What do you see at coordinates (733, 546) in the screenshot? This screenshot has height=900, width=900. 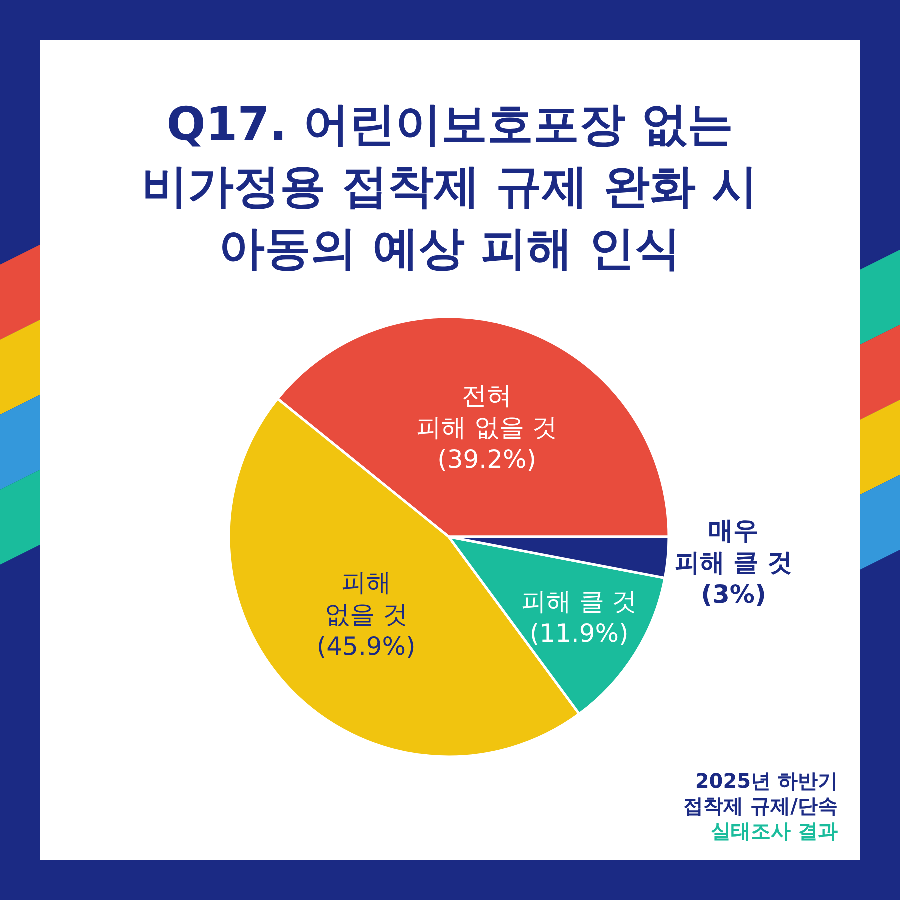 I see `slice-label: 매우 피해 클 것` at bounding box center [733, 546].